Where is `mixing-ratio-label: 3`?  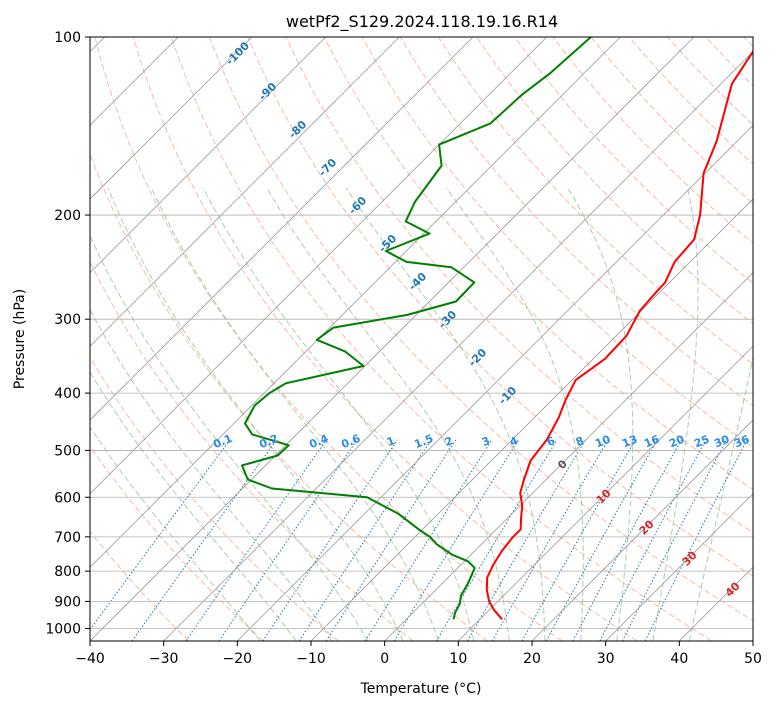 mixing-ratio-label: 3 is located at coordinates (486, 441).